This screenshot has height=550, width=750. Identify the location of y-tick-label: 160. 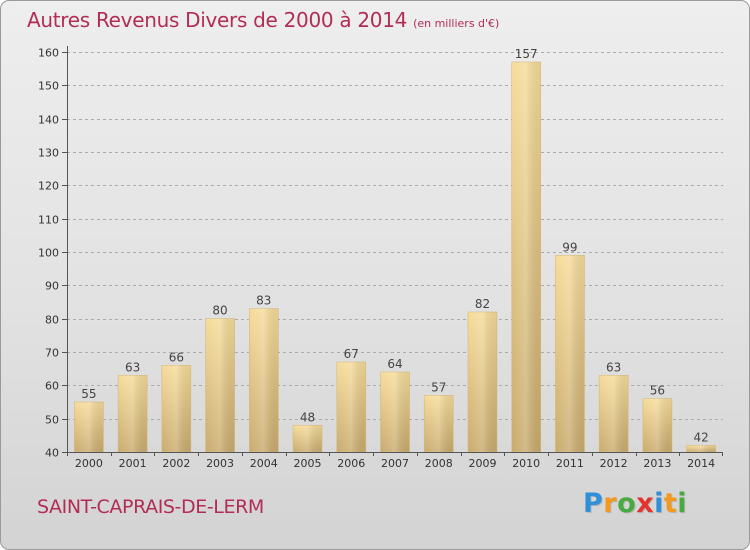
(48, 53).